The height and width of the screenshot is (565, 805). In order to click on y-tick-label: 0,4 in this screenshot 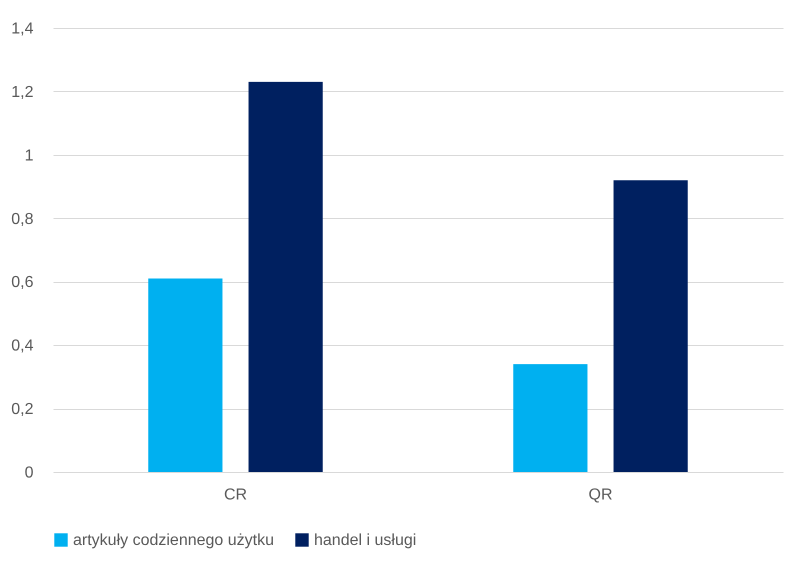, I will do `click(22, 346)`.